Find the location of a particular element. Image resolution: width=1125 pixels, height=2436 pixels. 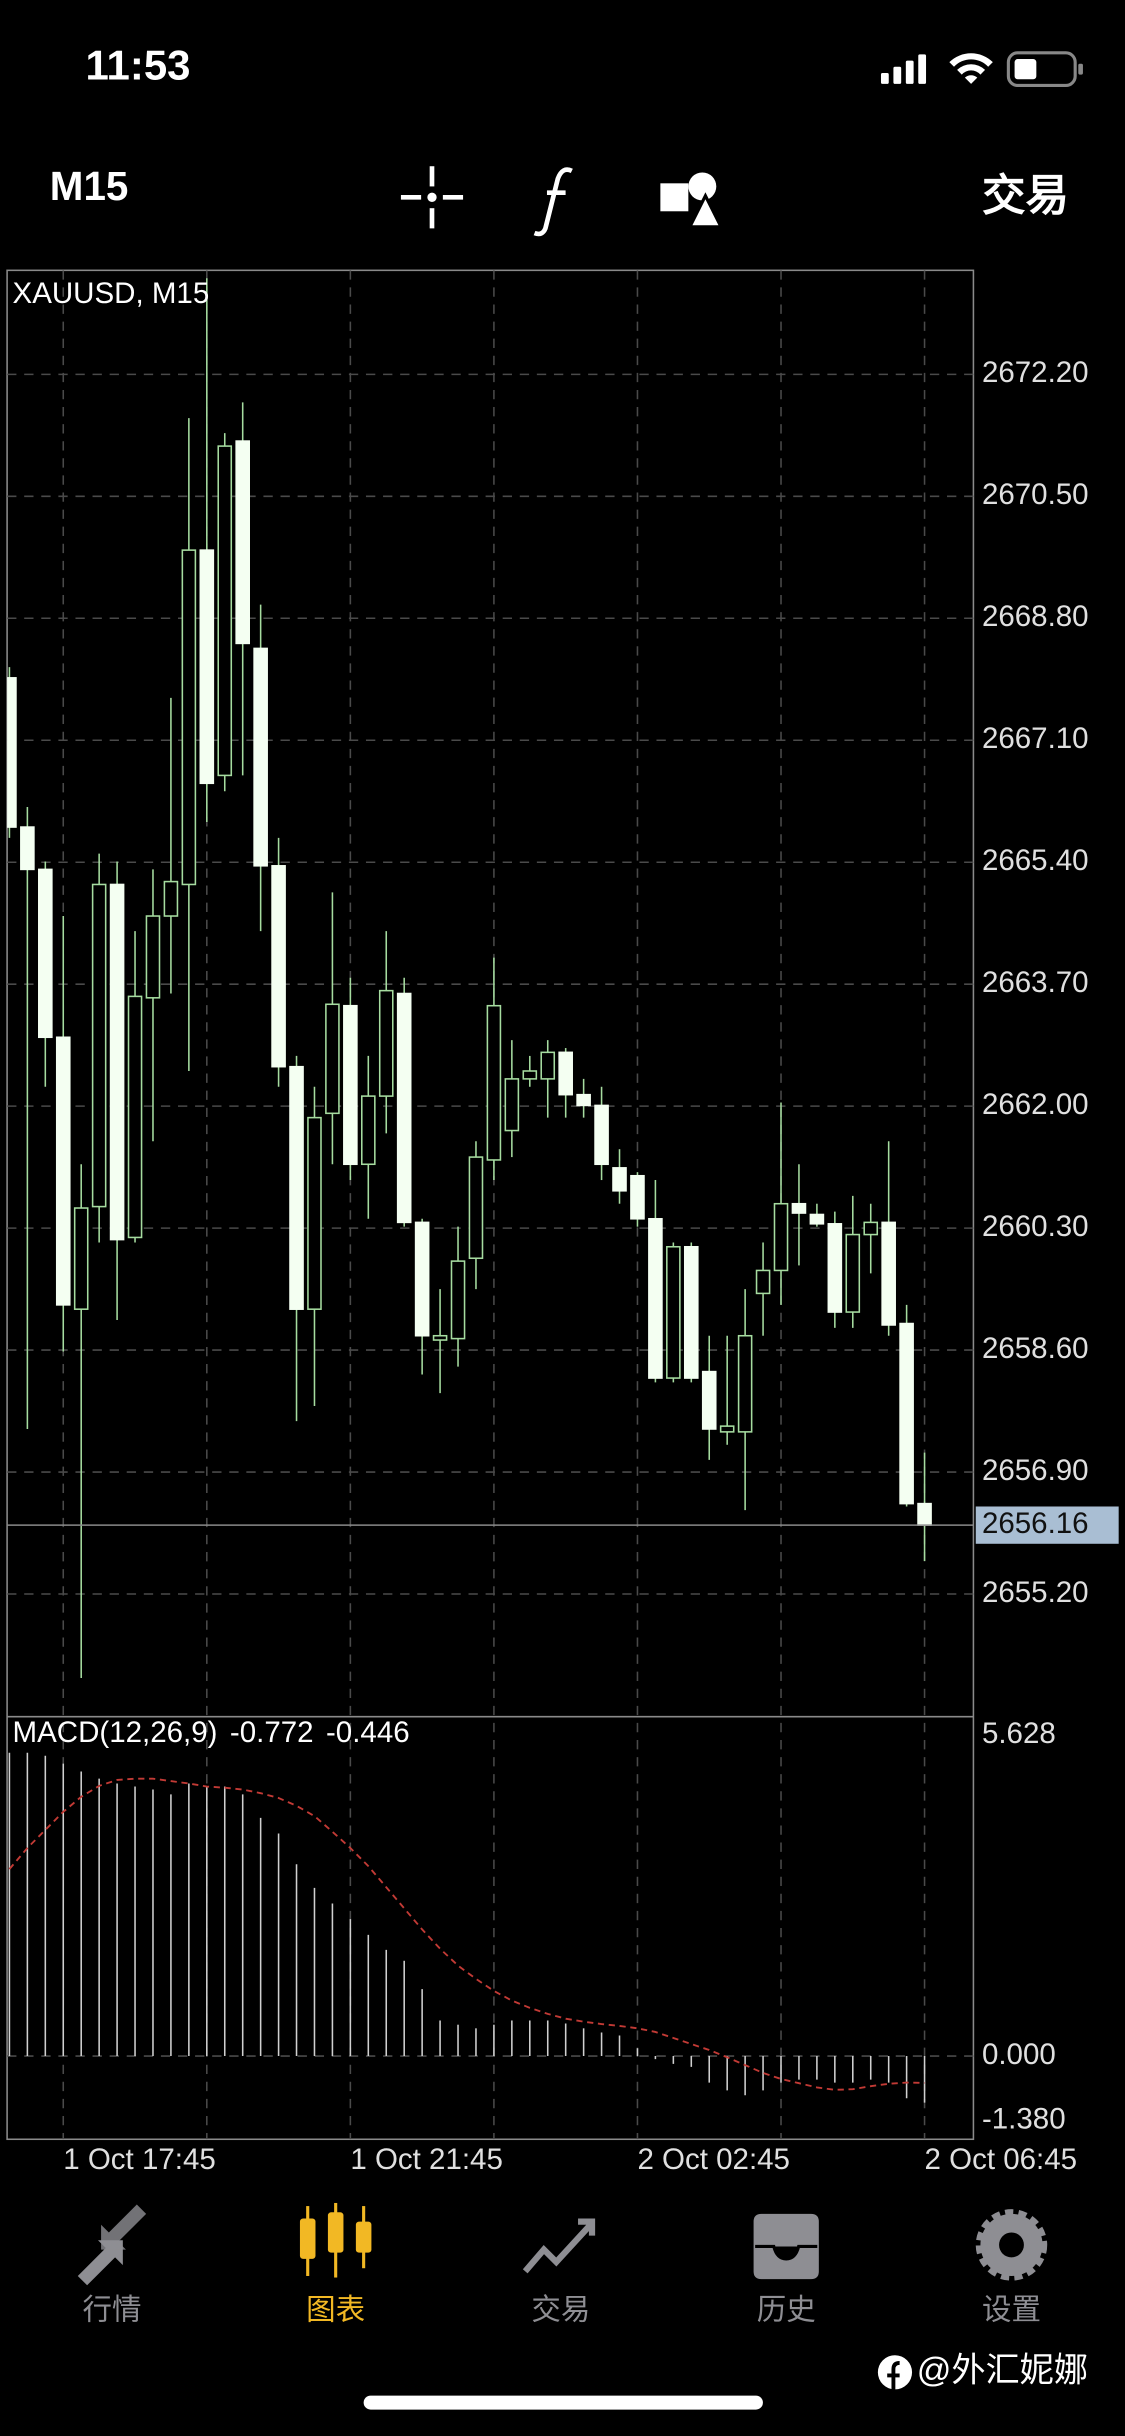

tab-label: 设置 is located at coordinates (1011, 2310).